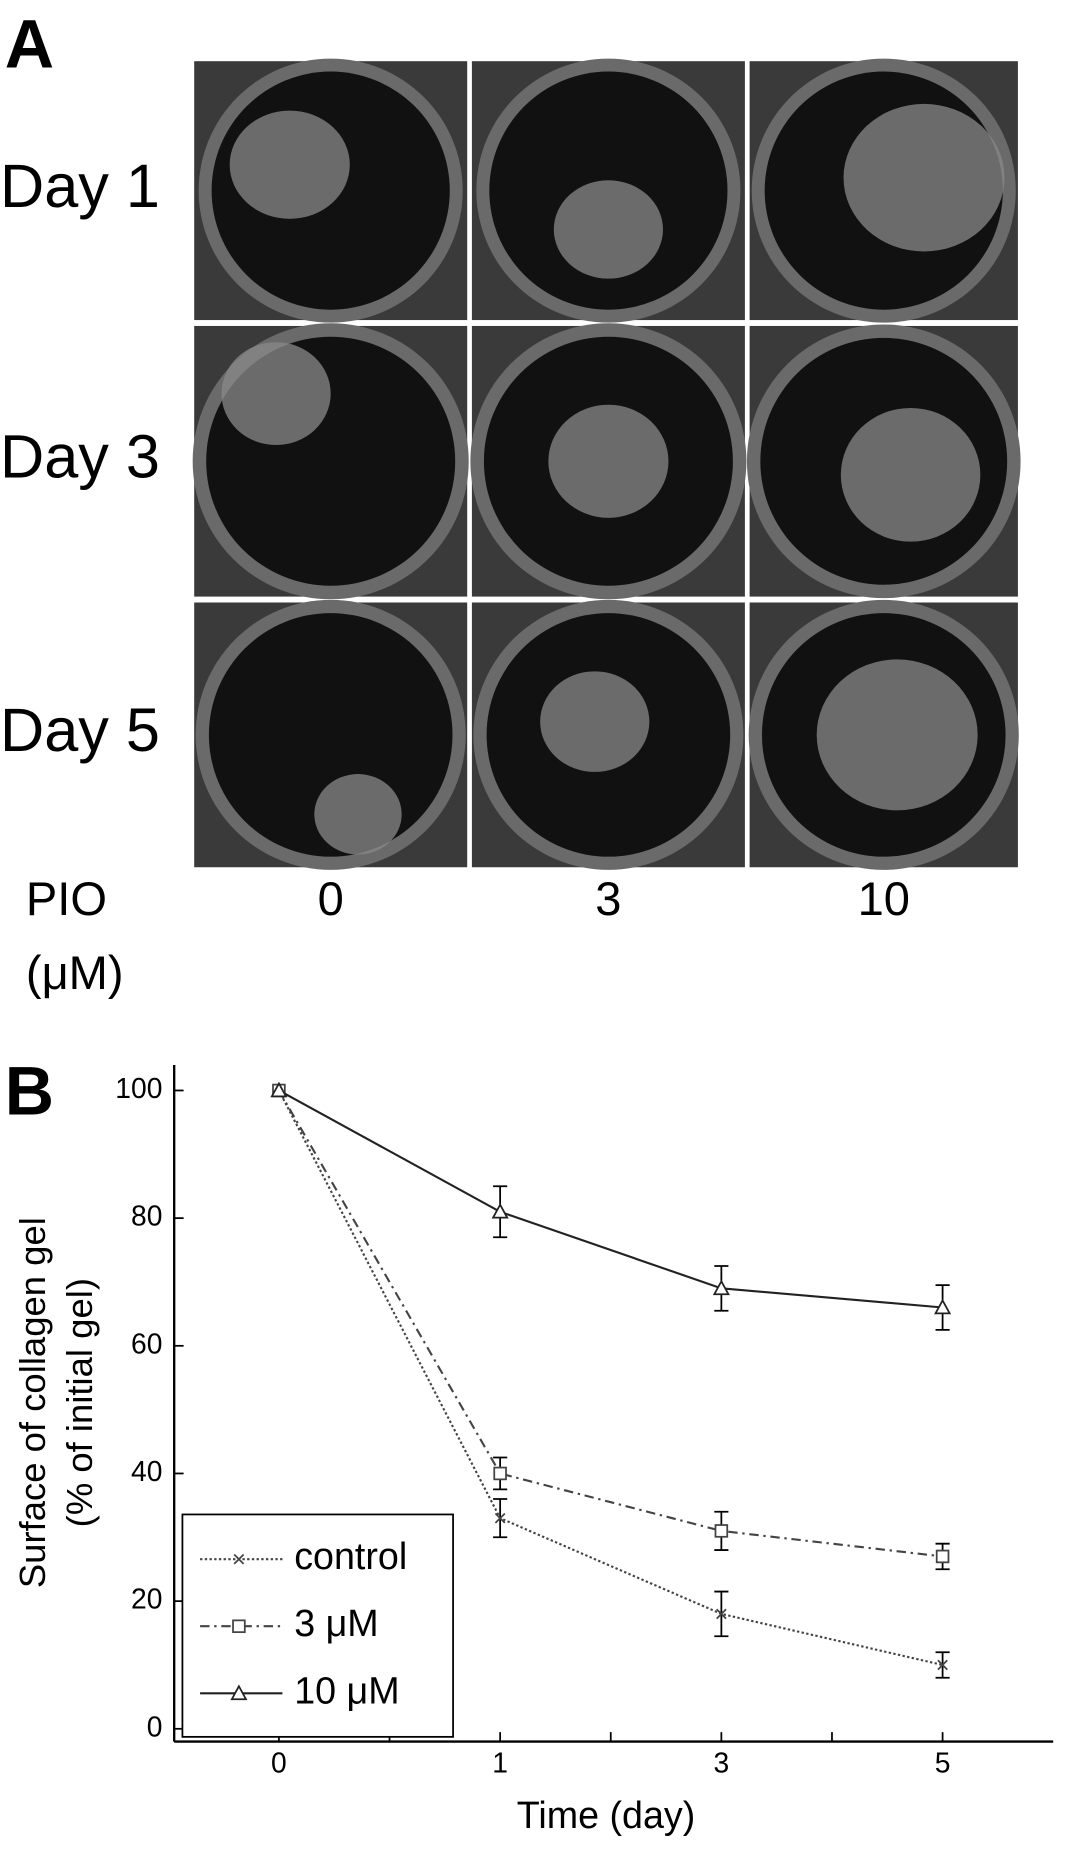  What do you see at coordinates (146, 1343) in the screenshot?
I see `y-tick-label: 60` at bounding box center [146, 1343].